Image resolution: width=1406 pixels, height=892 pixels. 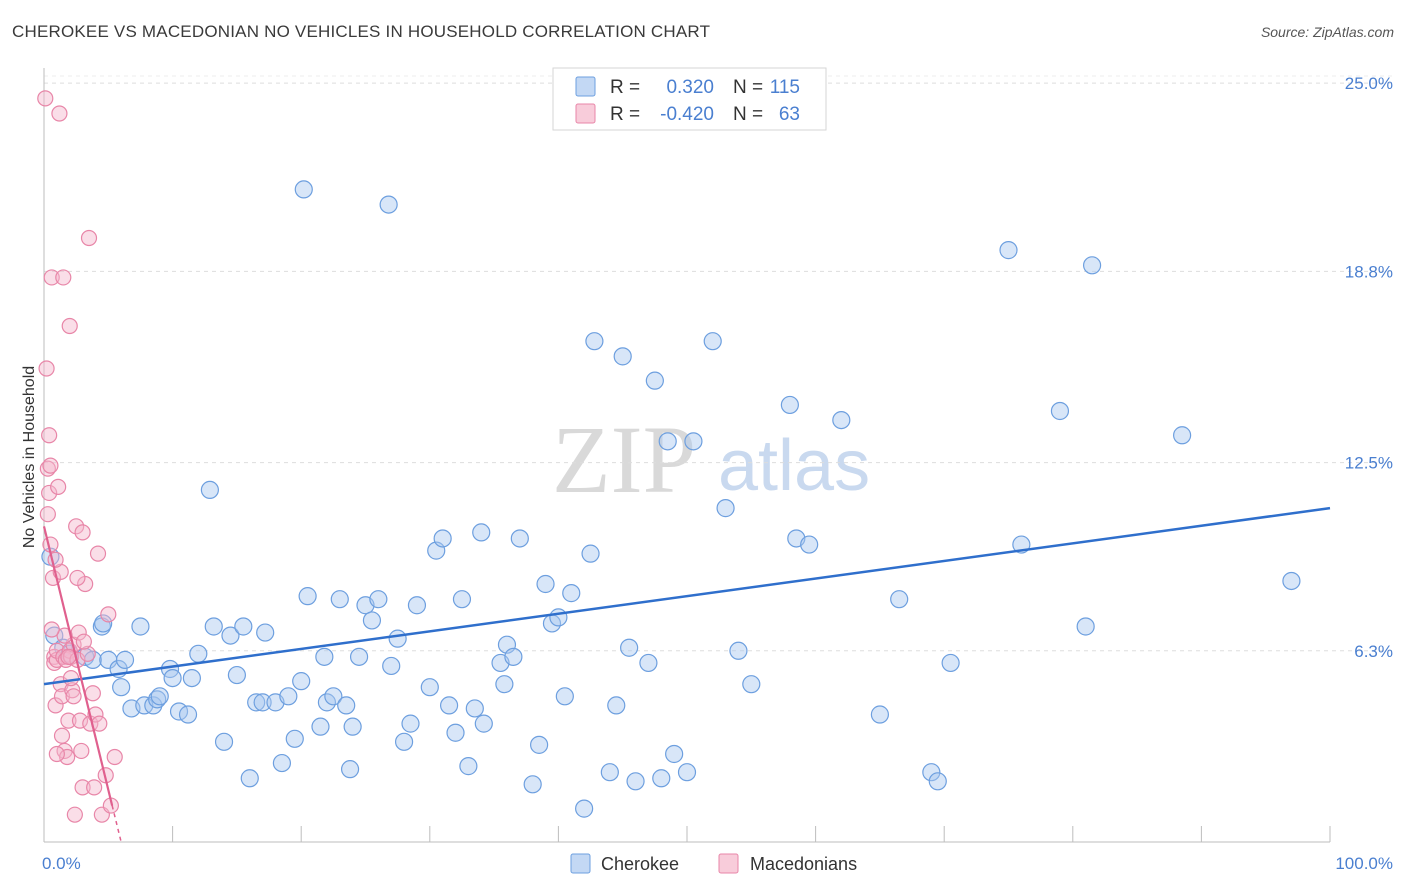 What do you see at coordinates (80, 456) in the screenshot?
I see `macedonian-points` at bounding box center [80, 456].